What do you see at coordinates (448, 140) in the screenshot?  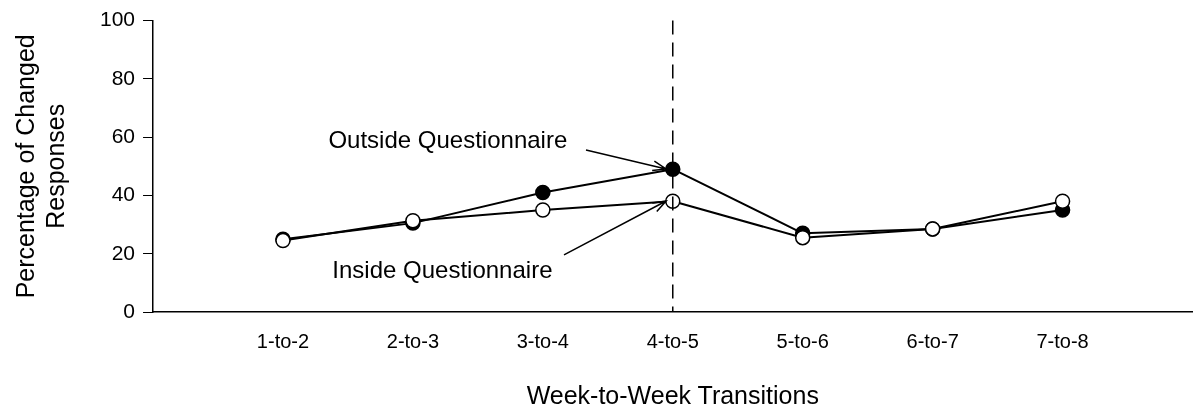 I see `annotation: Outside Questionnaire` at bounding box center [448, 140].